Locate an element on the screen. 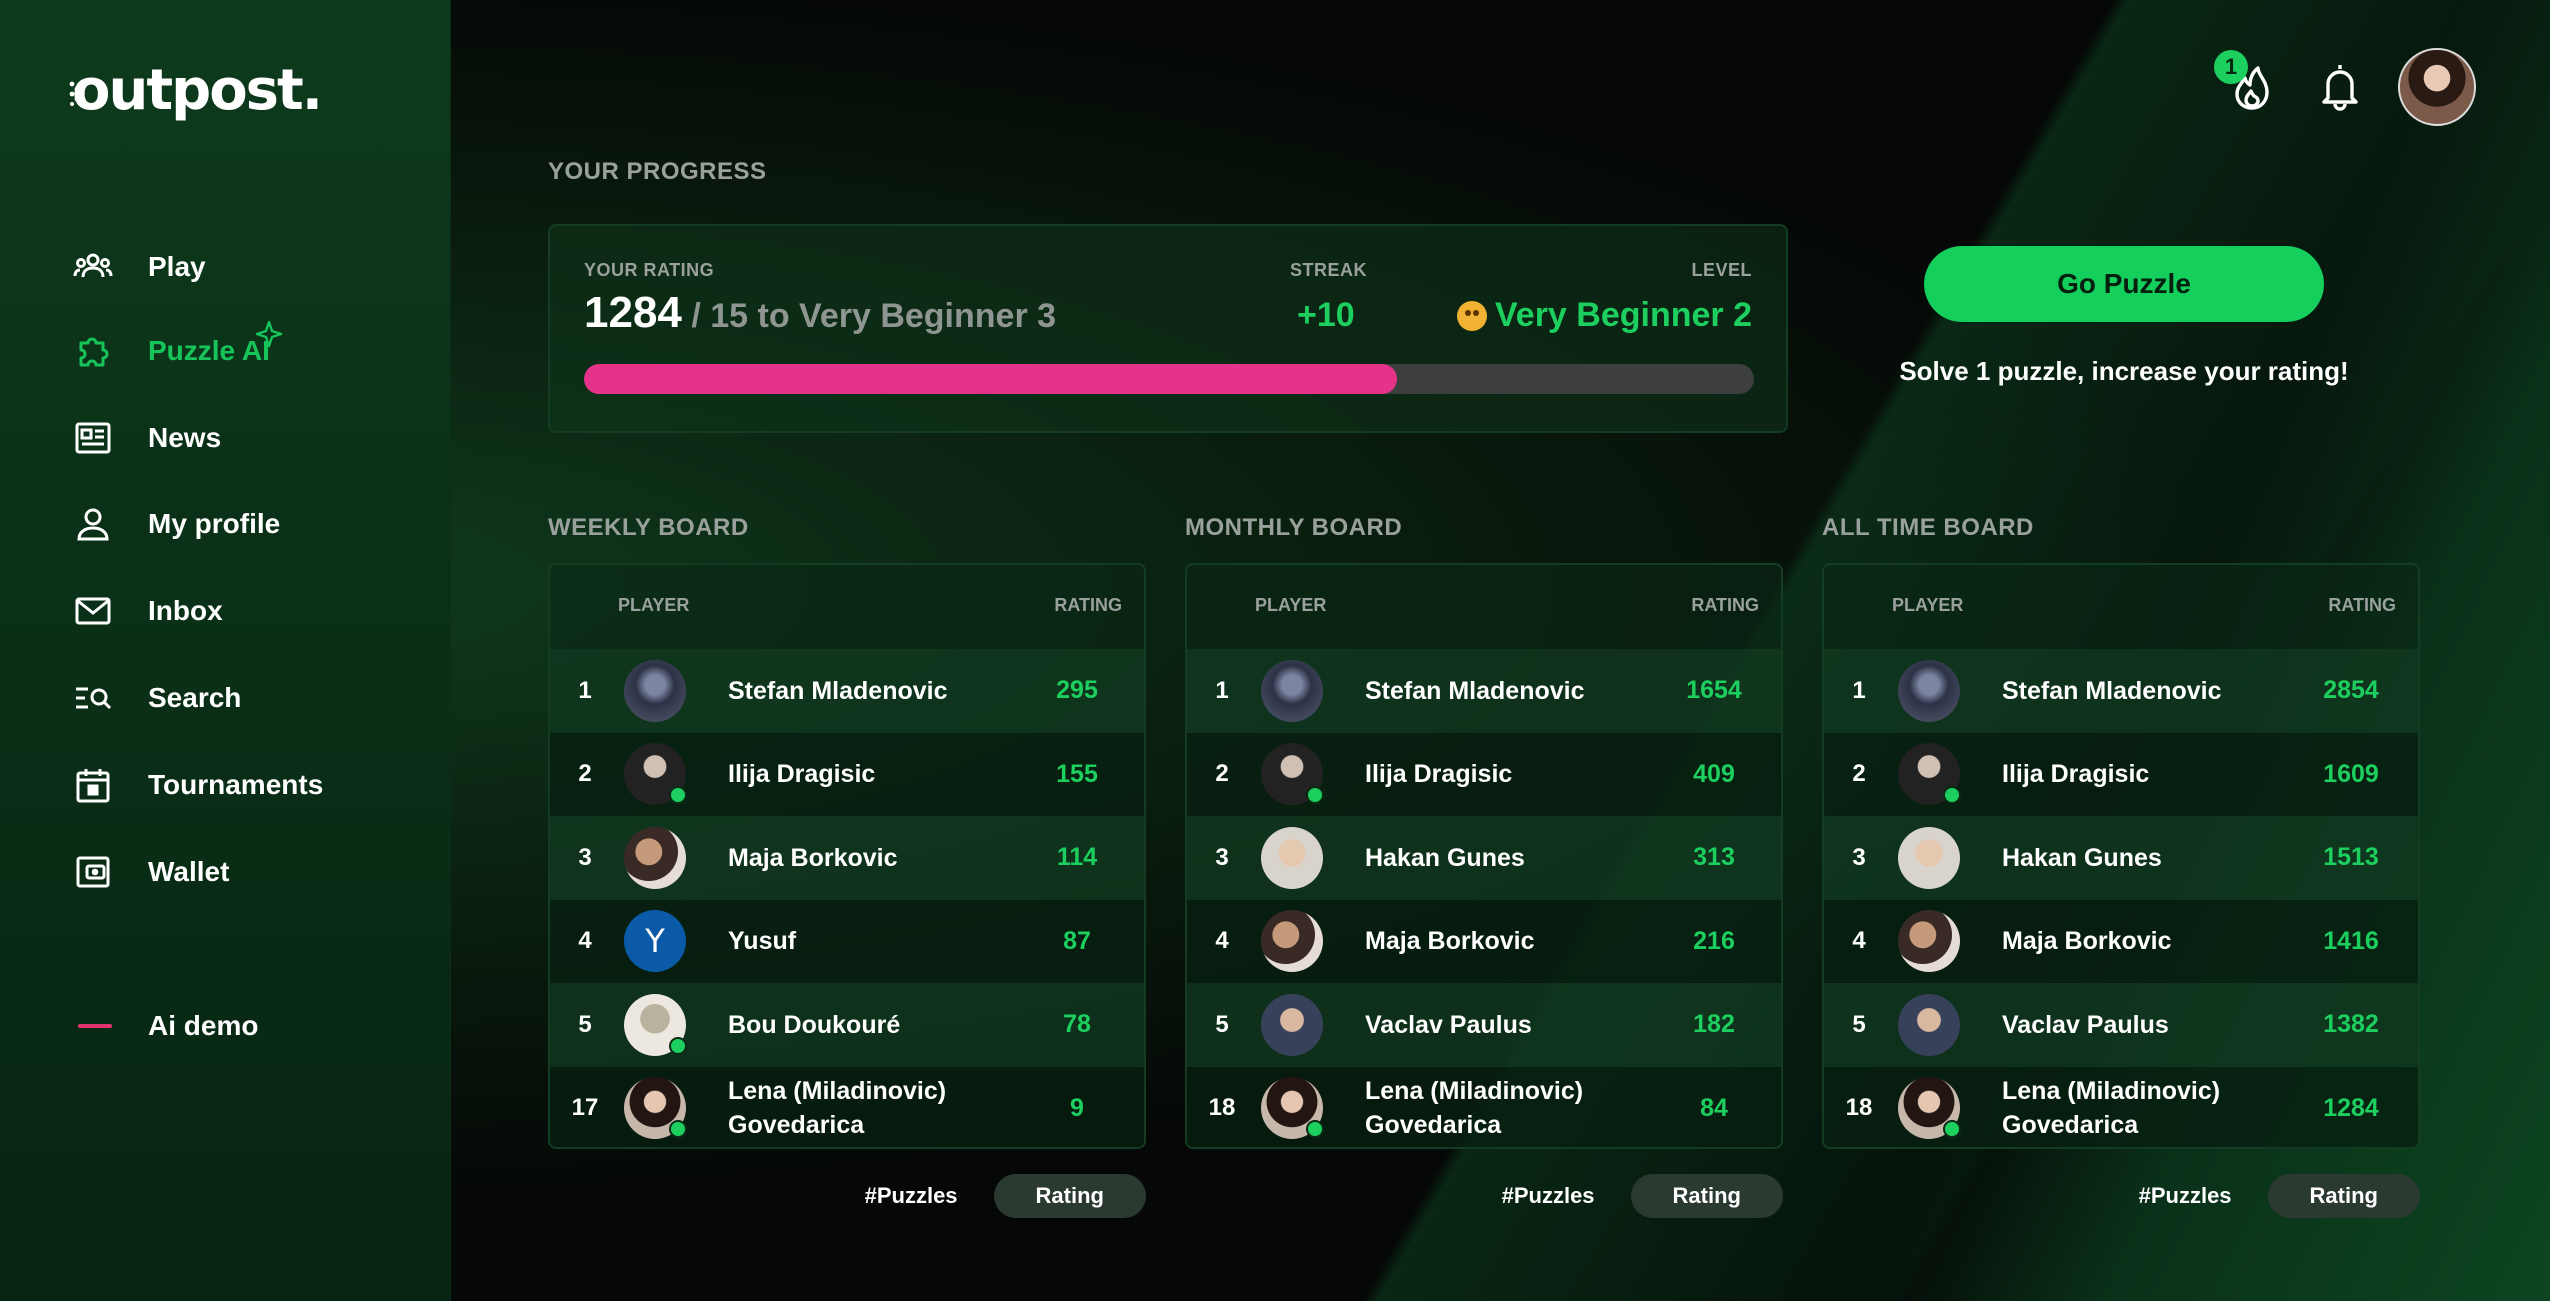 The image size is (2550, 1301). table-row: 1 Stefan Mladenovic 1654 is located at coordinates (1484, 691).